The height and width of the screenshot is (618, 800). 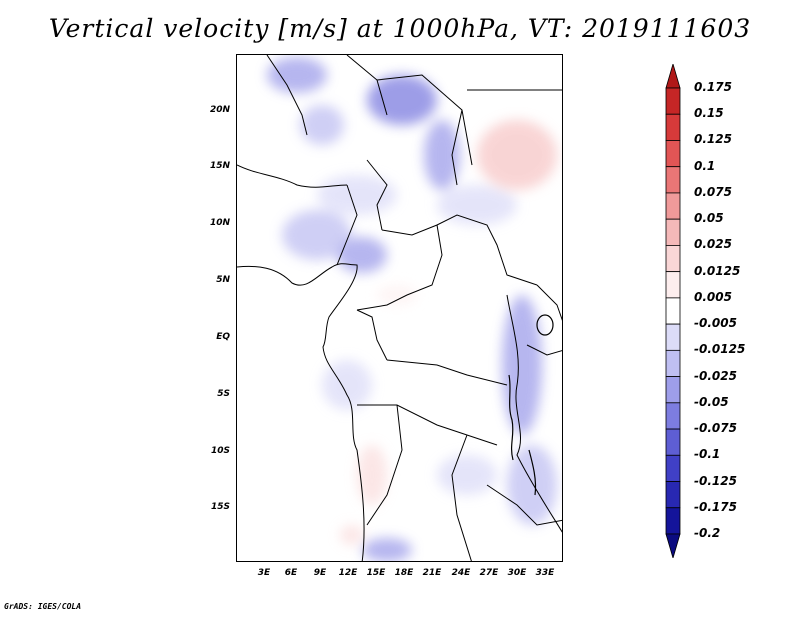 What do you see at coordinates (43, 606) in the screenshot?
I see `footer-credit: GrADS: IGES/COLA` at bounding box center [43, 606].